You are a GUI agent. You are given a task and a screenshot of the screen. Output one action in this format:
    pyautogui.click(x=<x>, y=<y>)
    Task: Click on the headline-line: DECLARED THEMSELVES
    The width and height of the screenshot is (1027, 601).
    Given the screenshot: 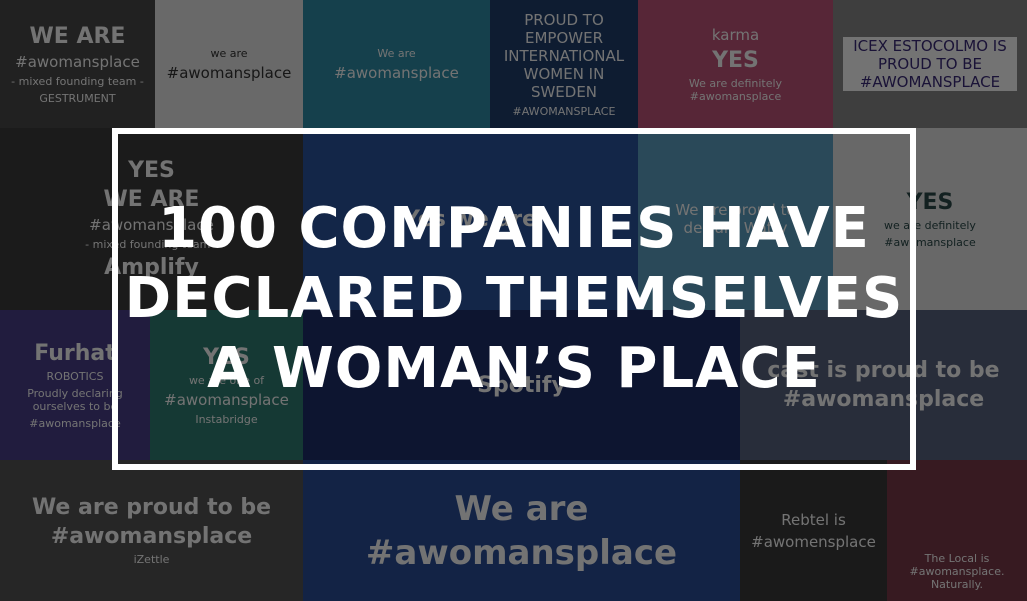 What is the action you would take?
    pyautogui.click(x=514, y=298)
    